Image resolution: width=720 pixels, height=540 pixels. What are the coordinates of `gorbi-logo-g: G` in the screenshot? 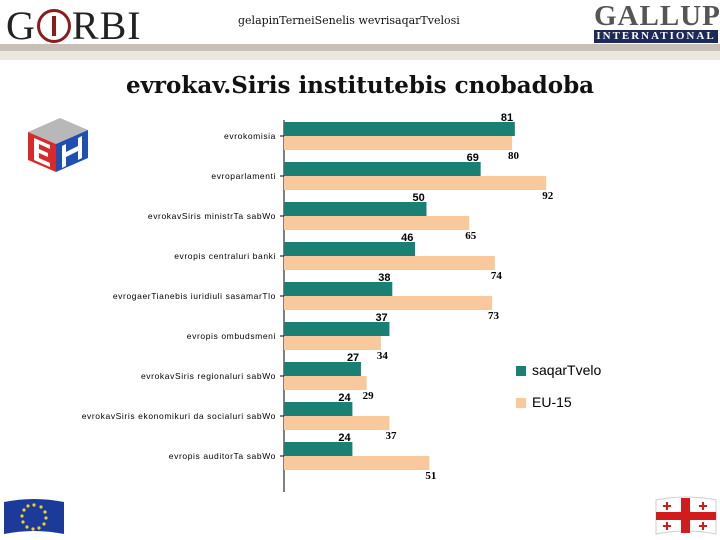 It's located at (21, 25).